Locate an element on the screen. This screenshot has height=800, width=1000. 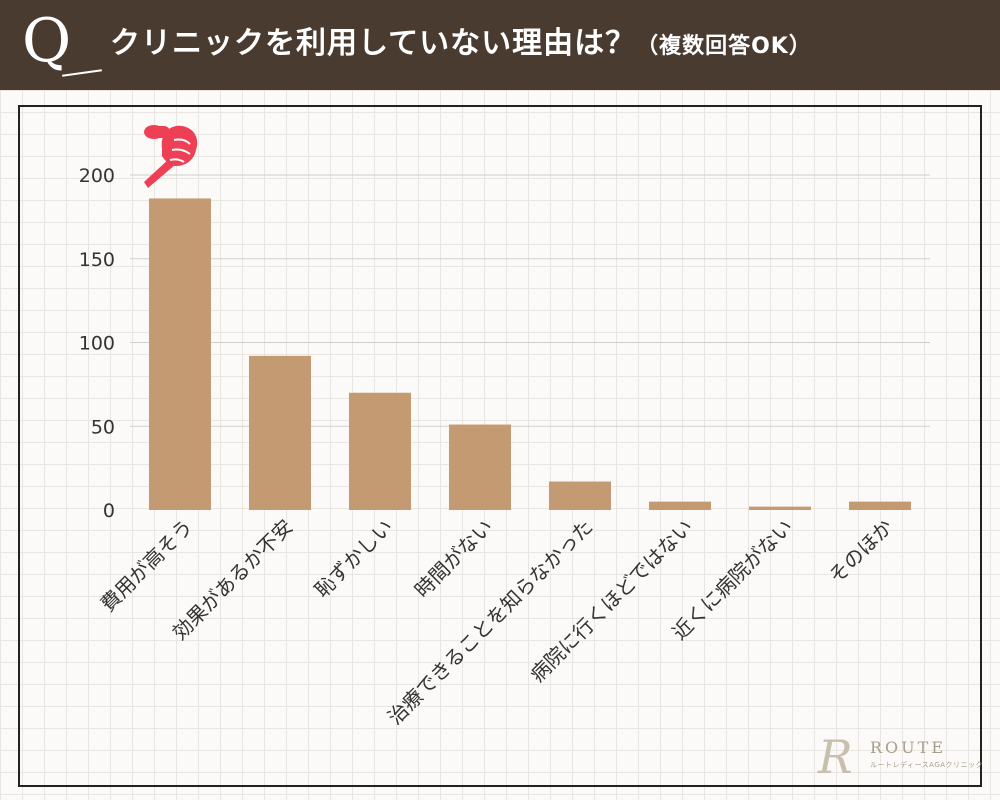
x-tick-label: 恥ずかしい is located at coordinates (354, 559).